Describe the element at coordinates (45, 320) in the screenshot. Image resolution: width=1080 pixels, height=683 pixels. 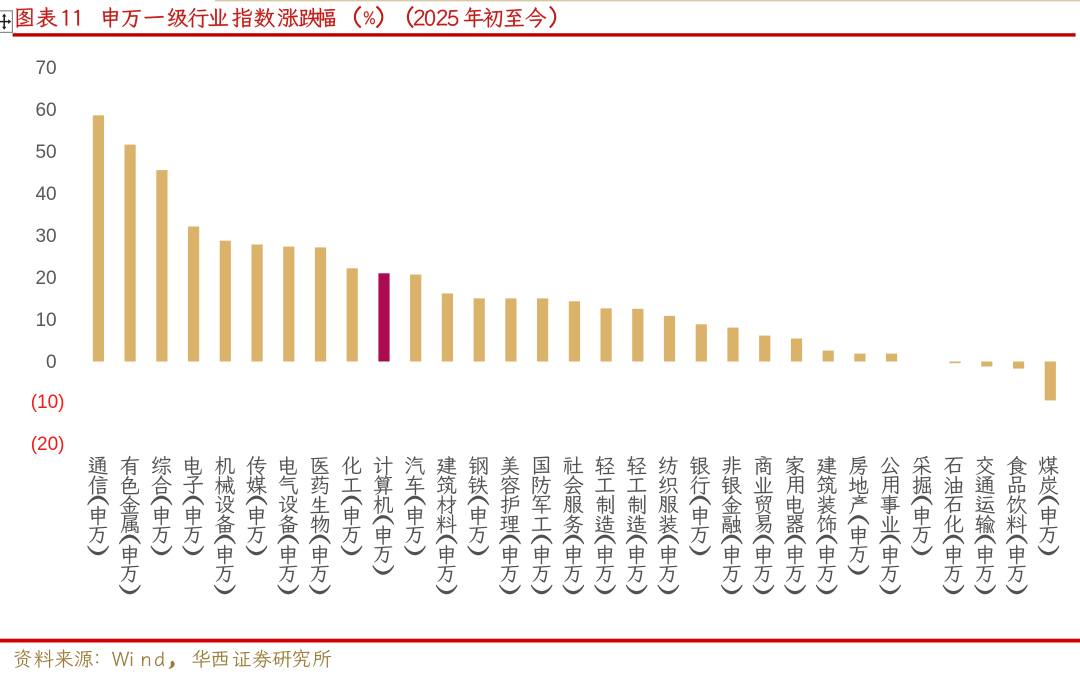
I see `svg-text: 10` at that location.